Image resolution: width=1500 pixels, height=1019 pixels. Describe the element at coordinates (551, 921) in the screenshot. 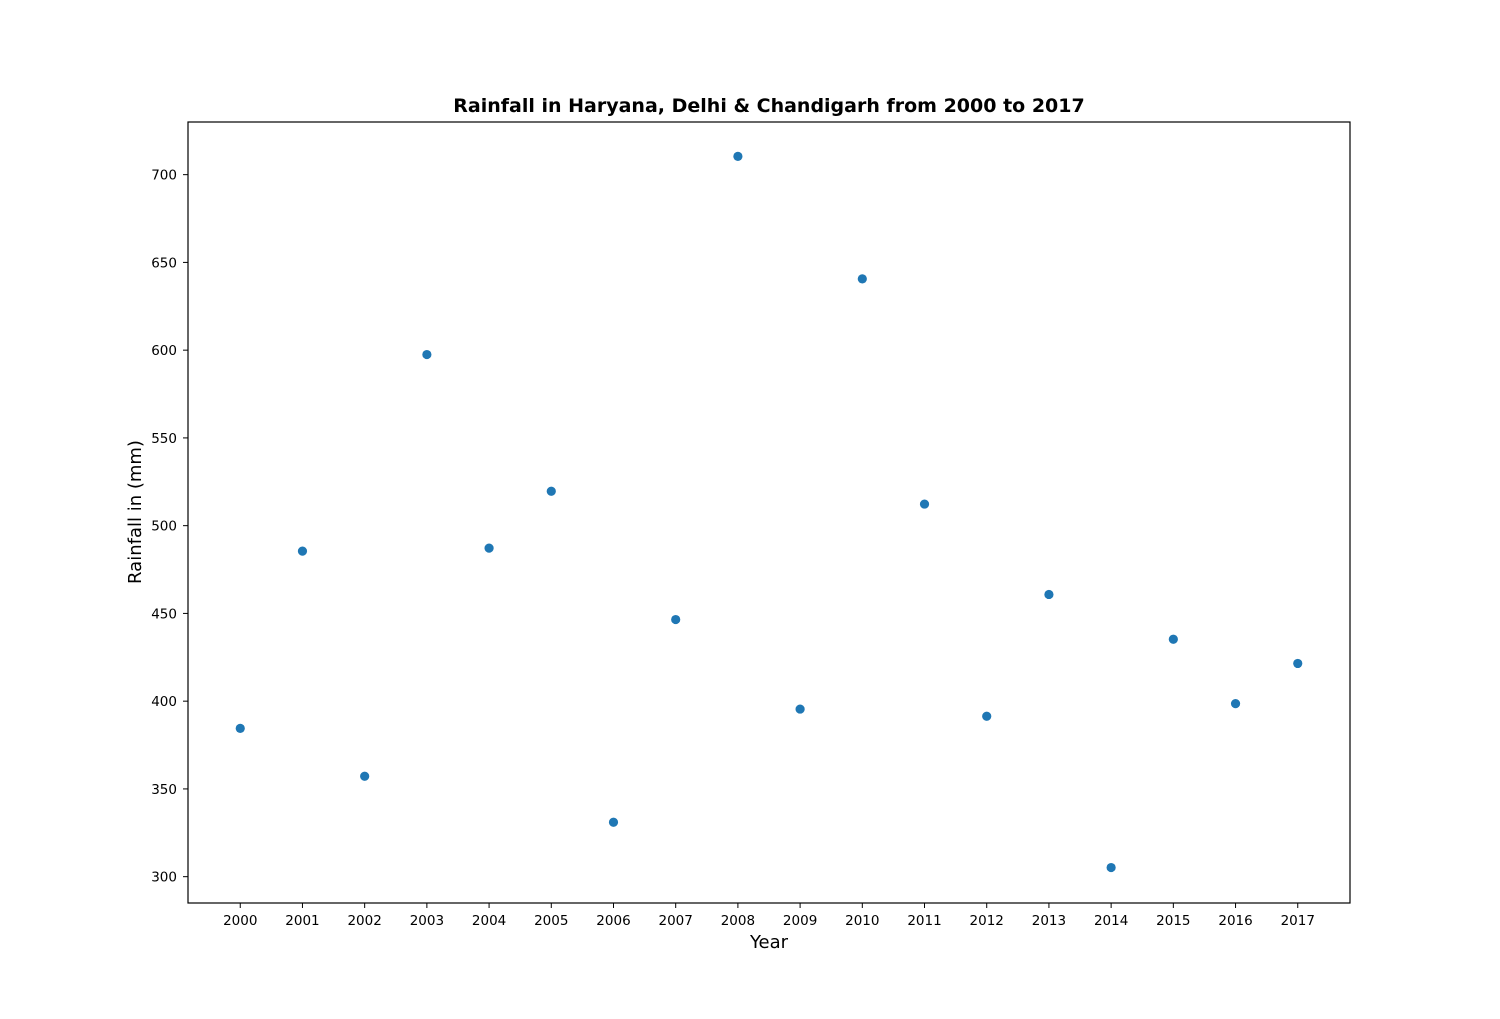

I see `x-tick-label: 2005` at that location.